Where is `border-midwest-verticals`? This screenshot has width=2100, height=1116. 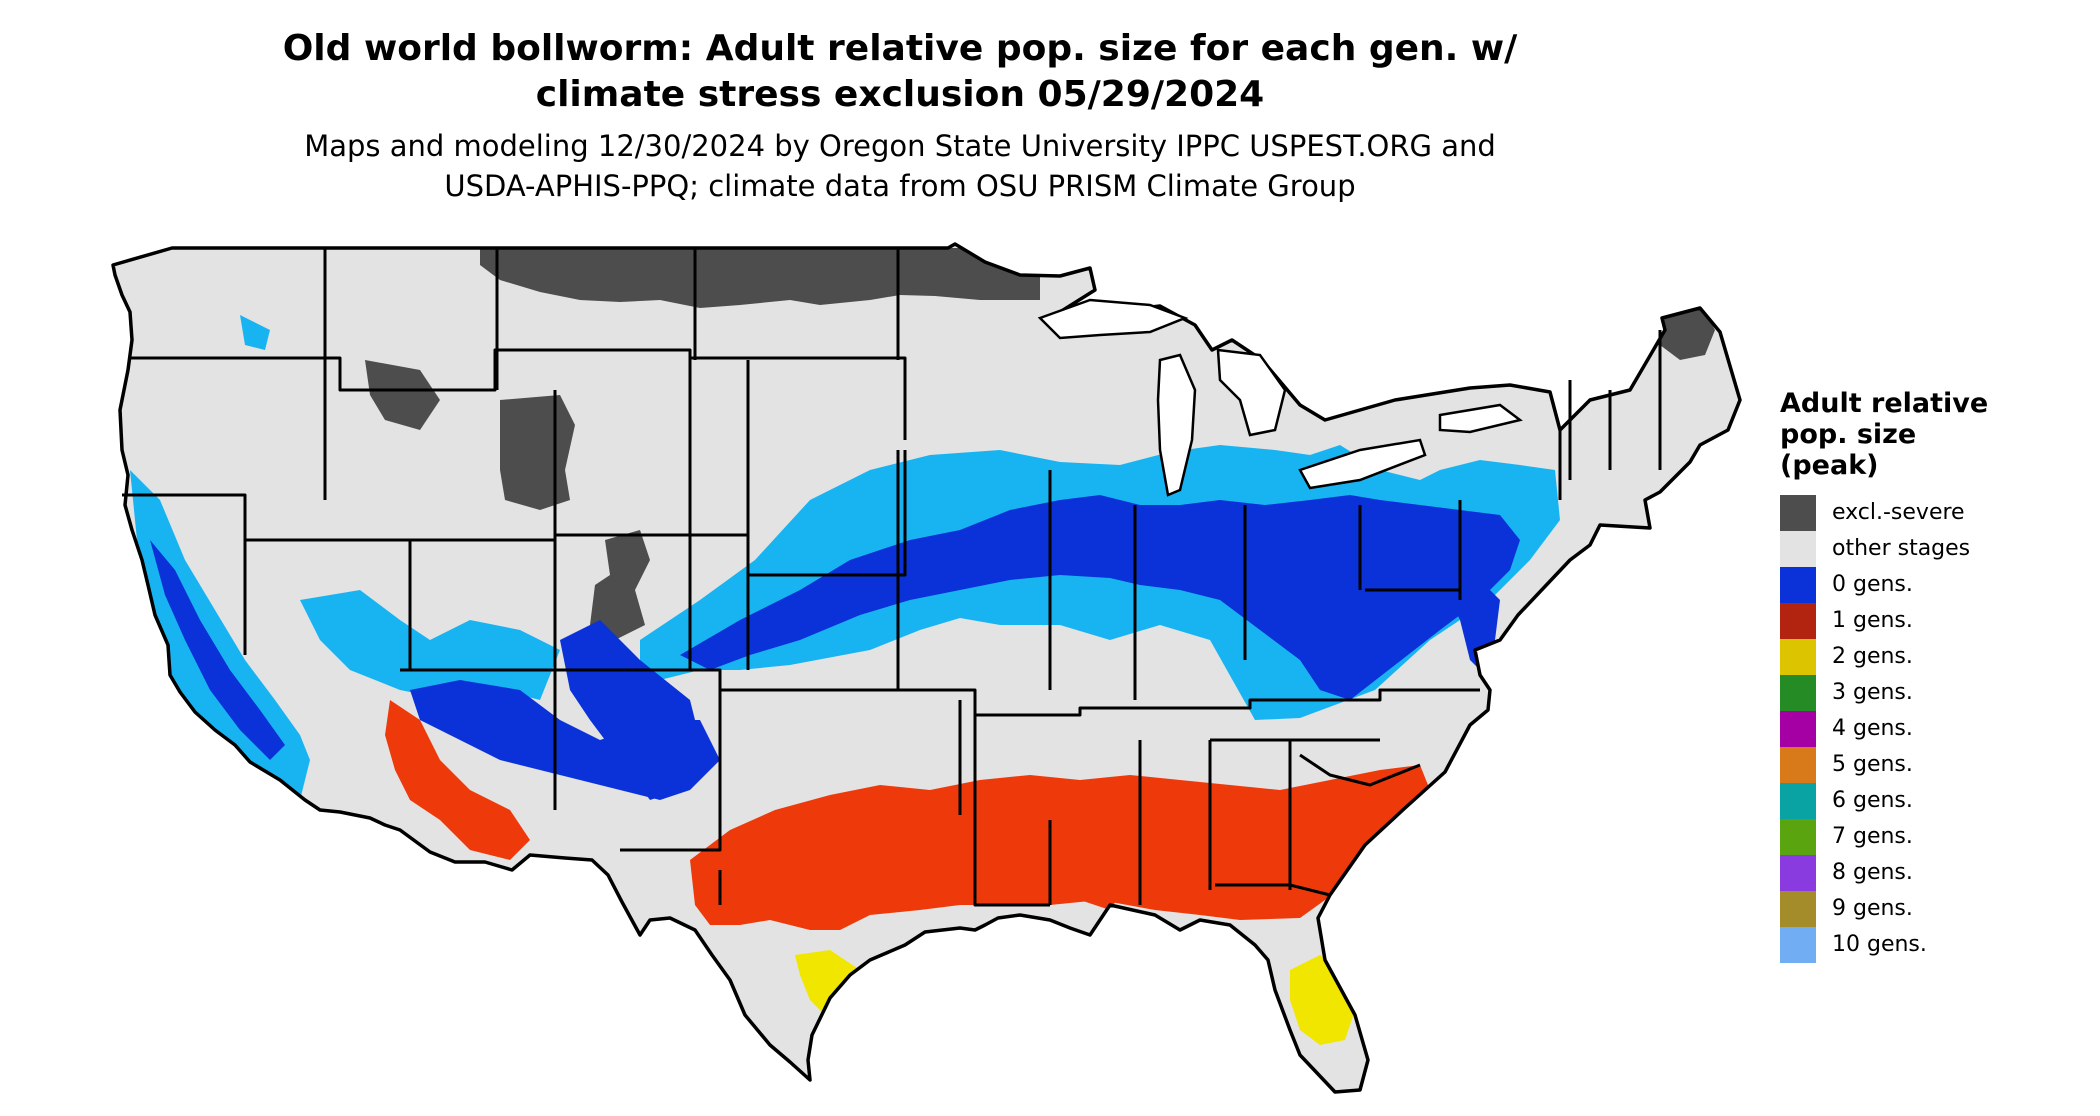 border-midwest-verticals is located at coordinates (1254, 585).